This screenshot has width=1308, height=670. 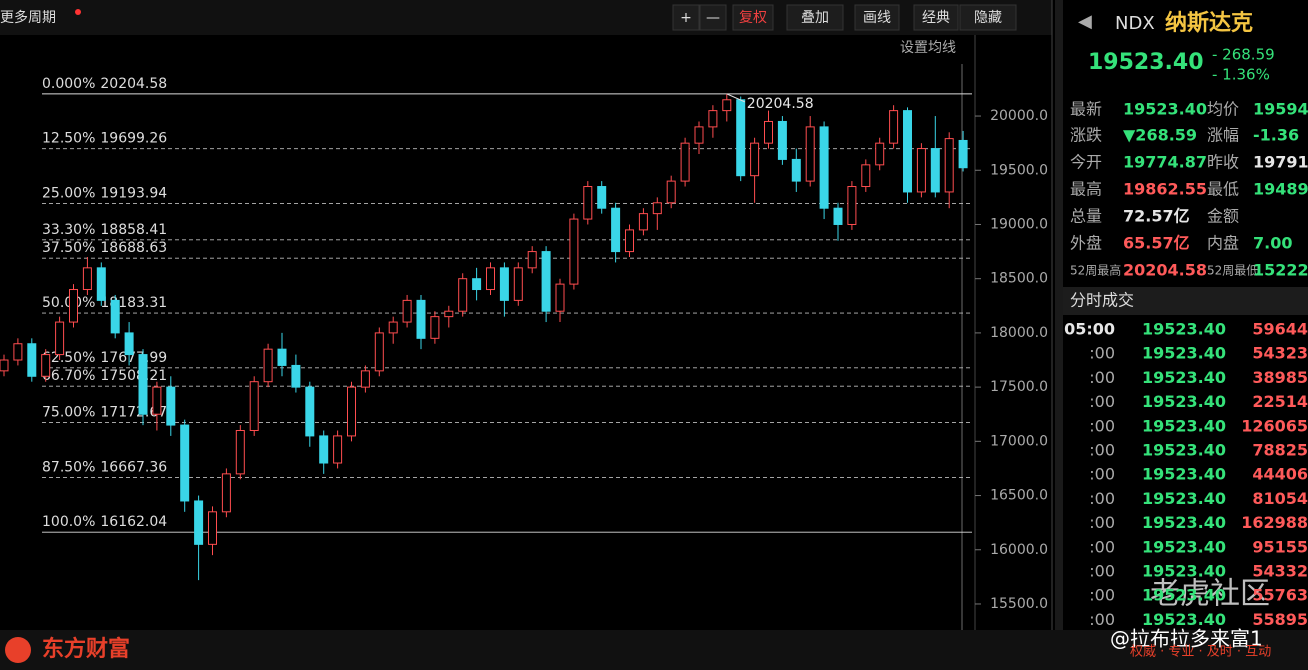 I want to click on field-label: 最低, so click(x=1223, y=189).